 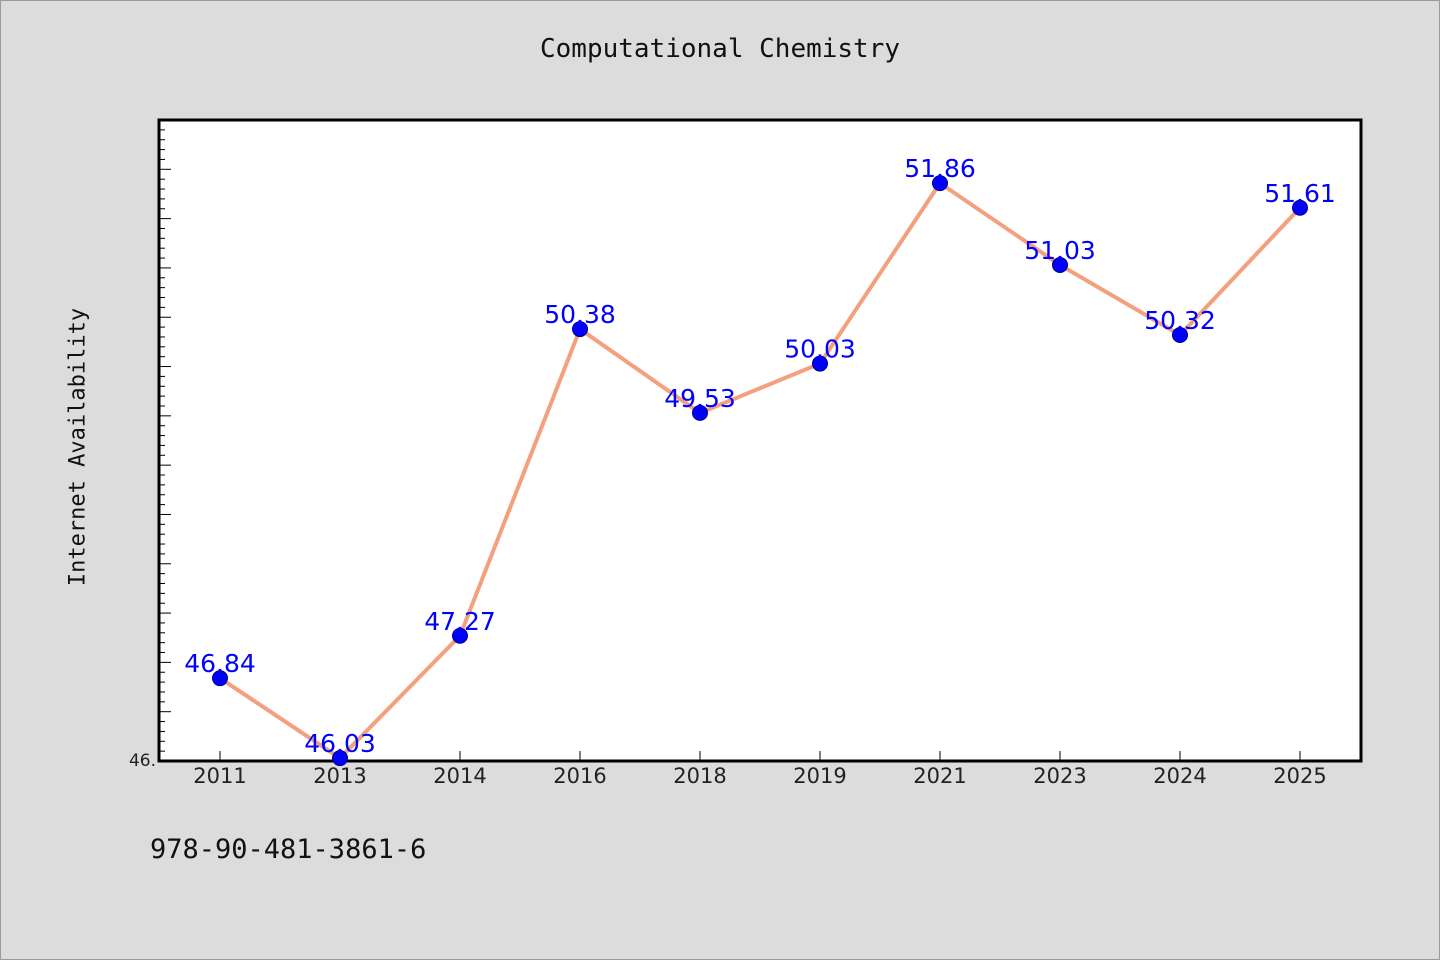 What do you see at coordinates (580, 314) in the screenshot?
I see `data-label: 50.38` at bounding box center [580, 314].